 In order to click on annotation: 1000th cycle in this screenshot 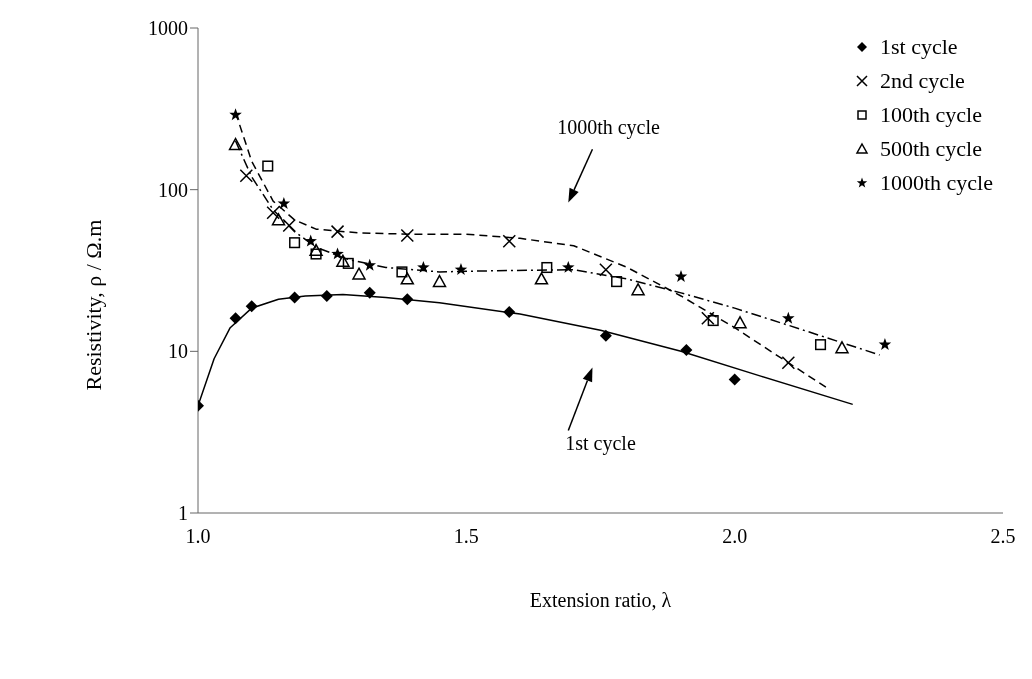, I will do `click(609, 128)`.